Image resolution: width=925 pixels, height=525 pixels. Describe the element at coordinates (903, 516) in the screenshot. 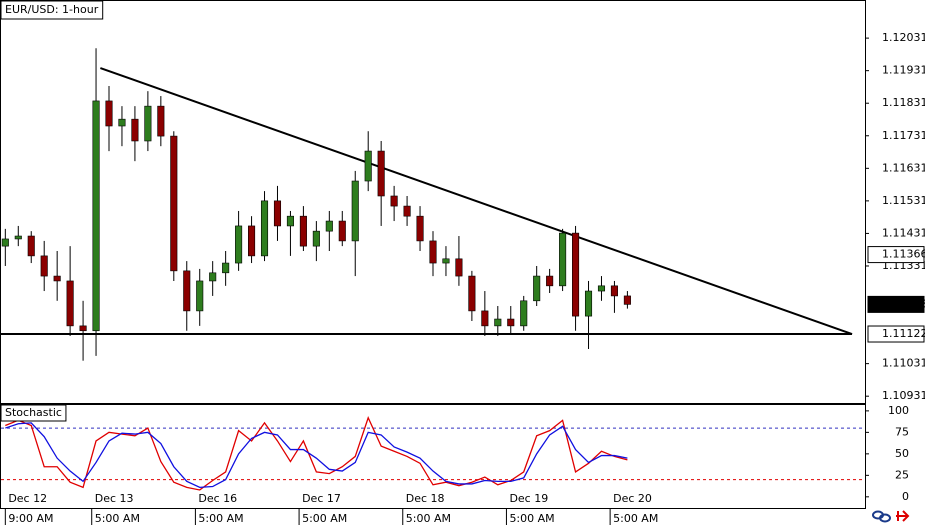

I see `arrow-icon` at that location.